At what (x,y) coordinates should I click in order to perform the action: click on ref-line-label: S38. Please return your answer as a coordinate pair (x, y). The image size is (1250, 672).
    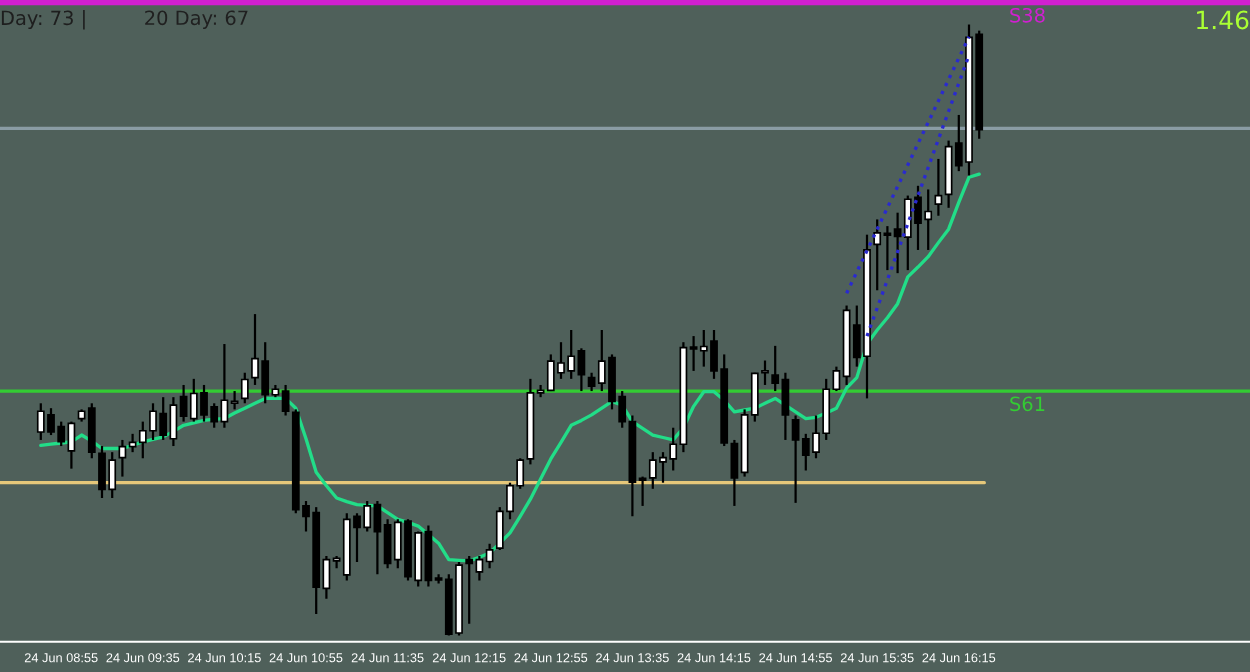
    Looking at the image, I should click on (1027, 15).